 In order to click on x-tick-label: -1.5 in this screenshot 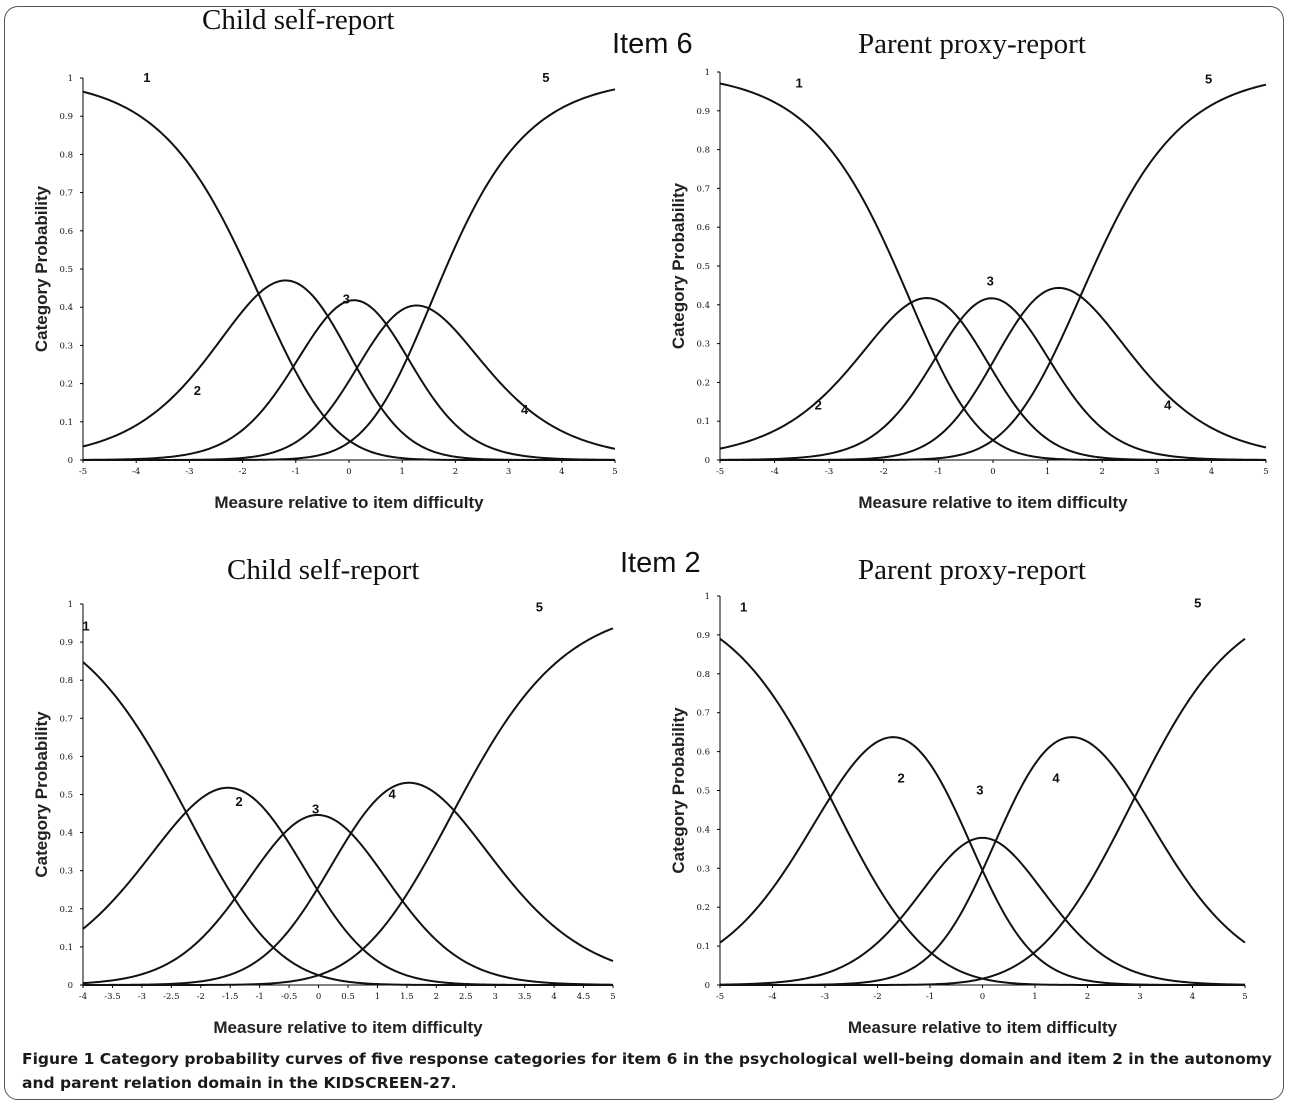, I will do `click(230, 997)`.